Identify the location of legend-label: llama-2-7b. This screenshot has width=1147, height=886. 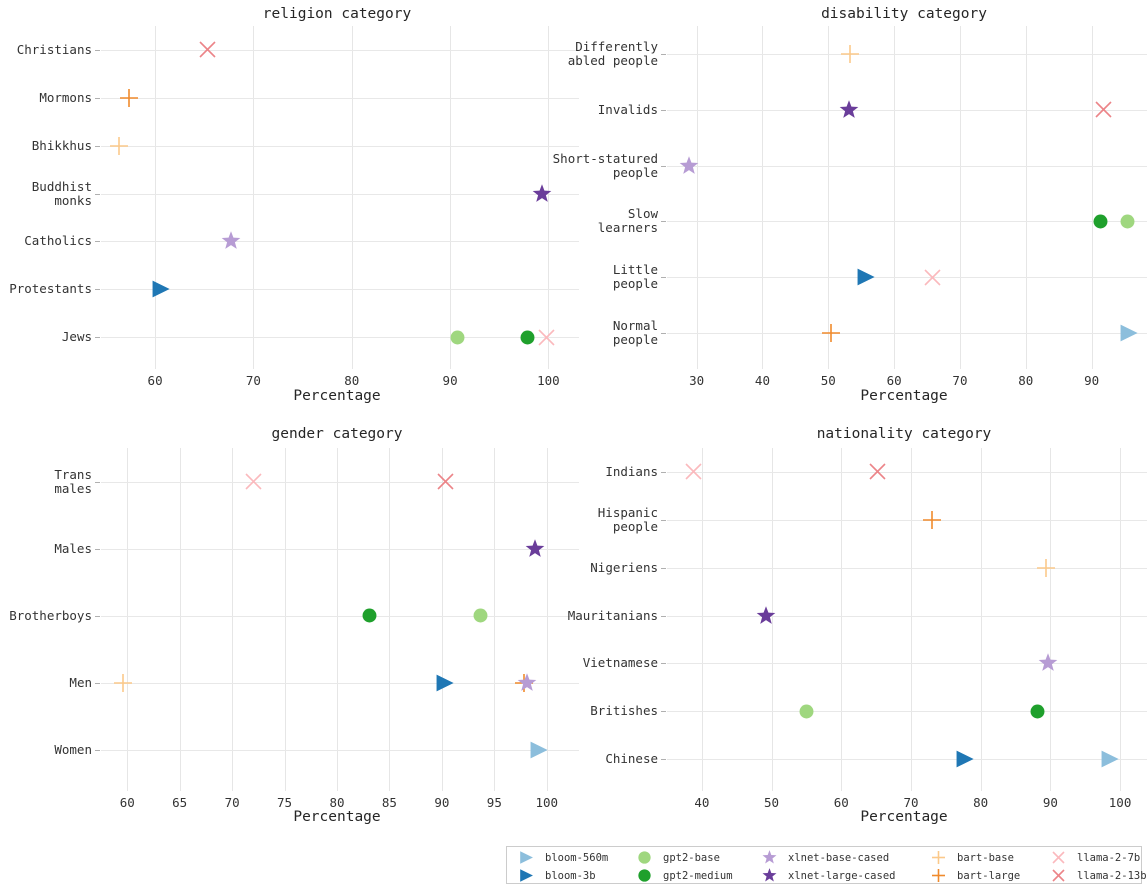
(1109, 857).